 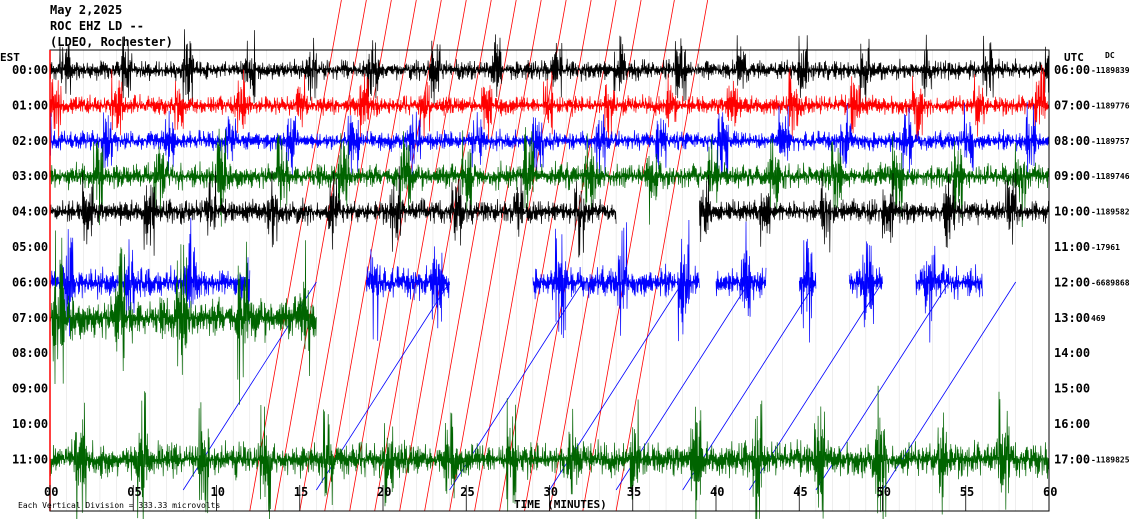 What do you see at coordinates (30, 353) in the screenshot?
I see `est-label: 08:00` at bounding box center [30, 353].